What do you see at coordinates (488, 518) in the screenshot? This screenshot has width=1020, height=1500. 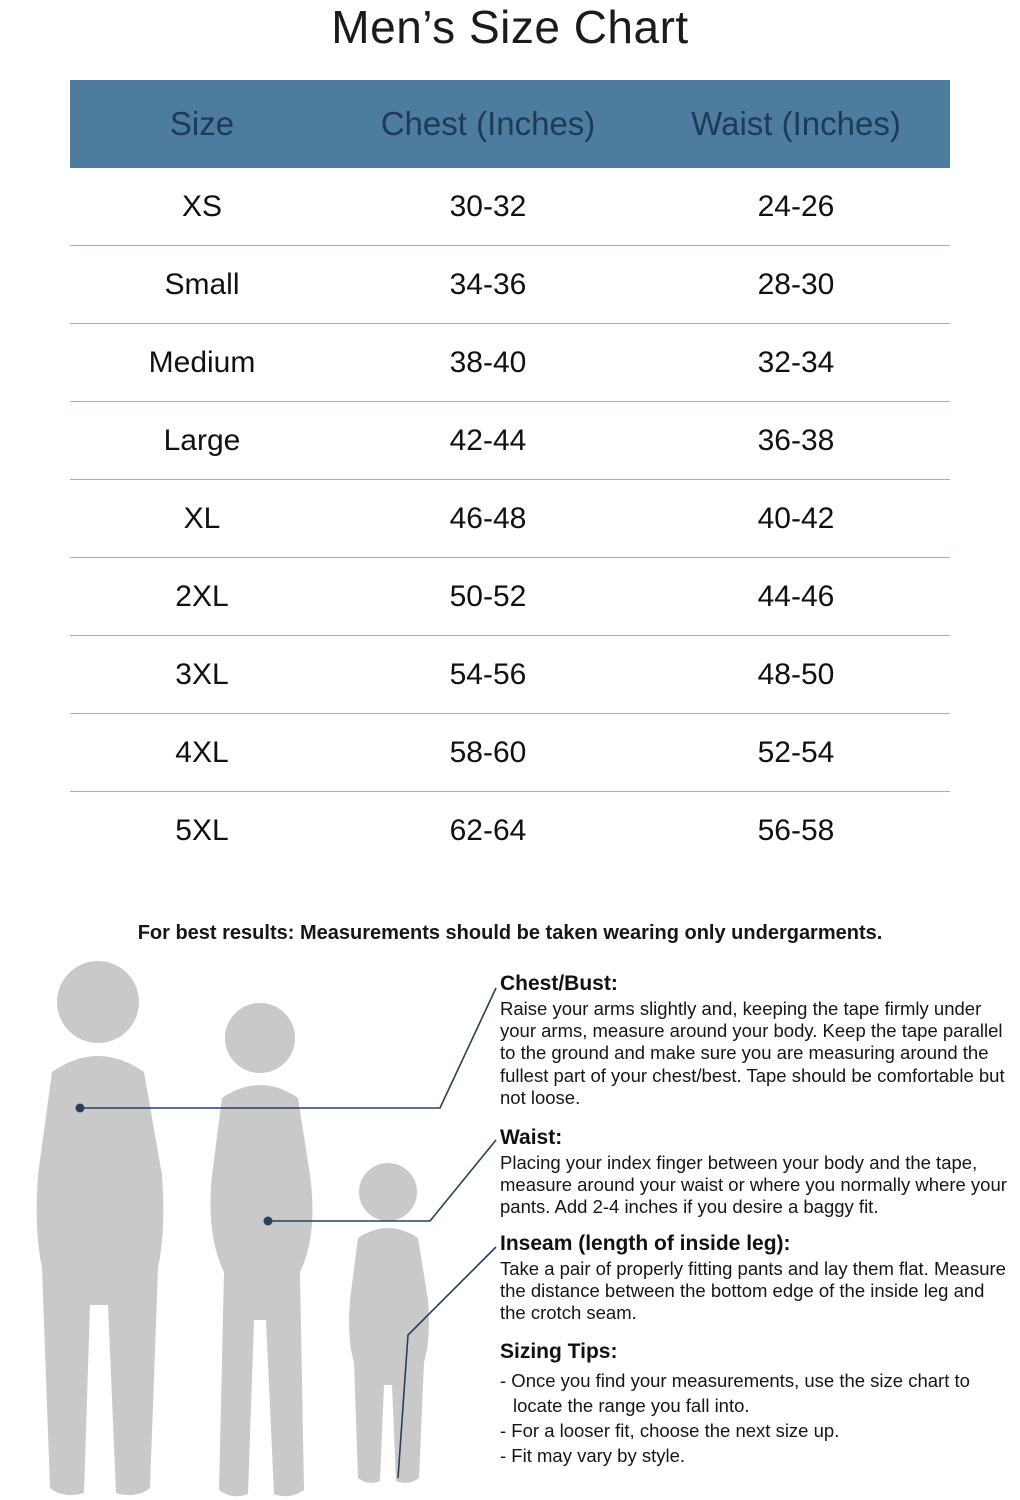 I see `chest-cell: 46-48` at bounding box center [488, 518].